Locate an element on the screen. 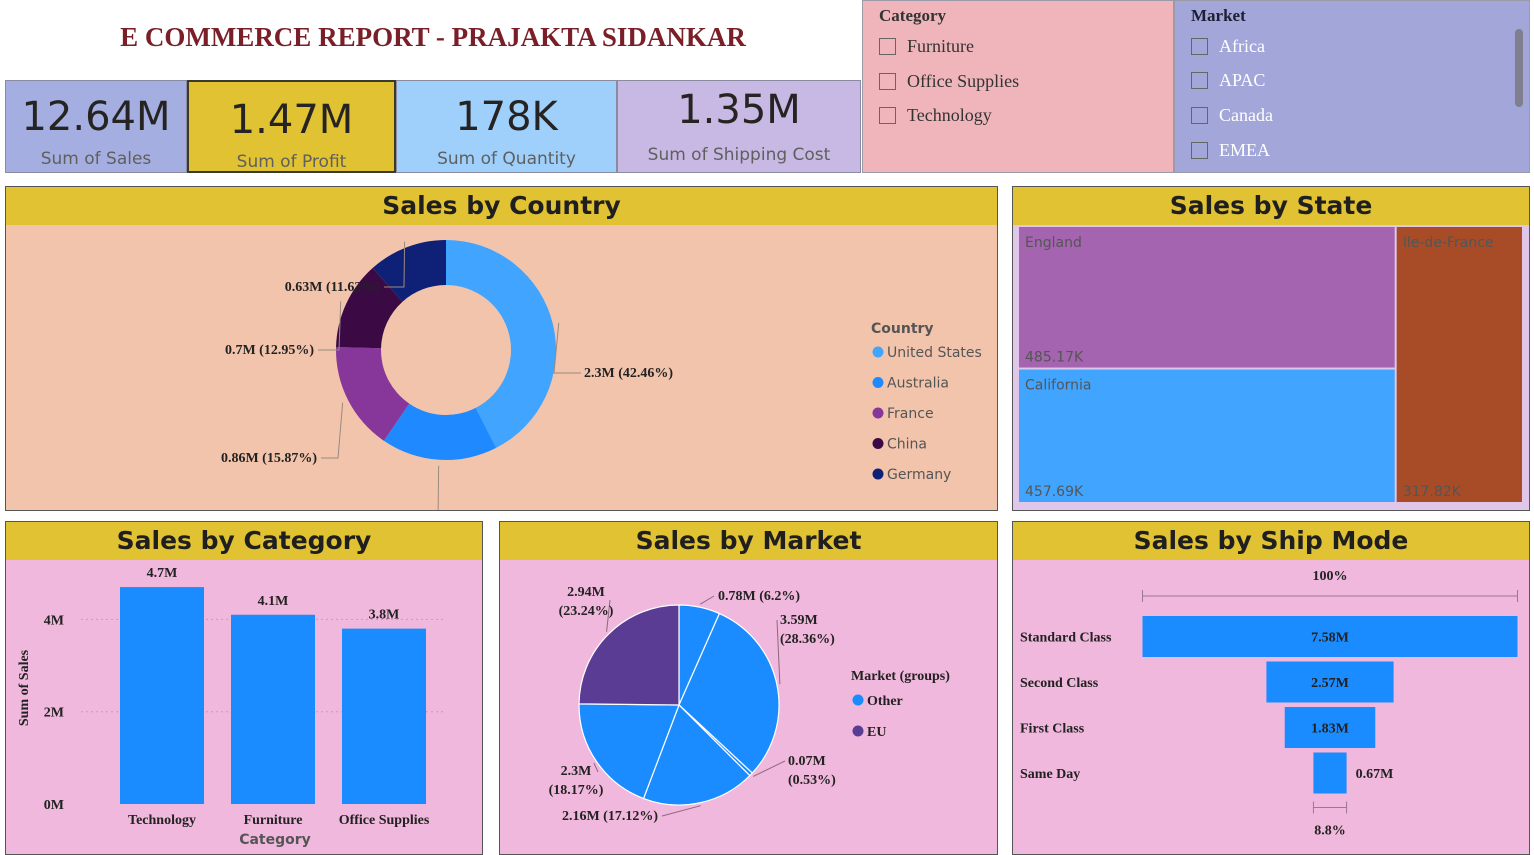  legend-item: EU is located at coordinates (876, 732).